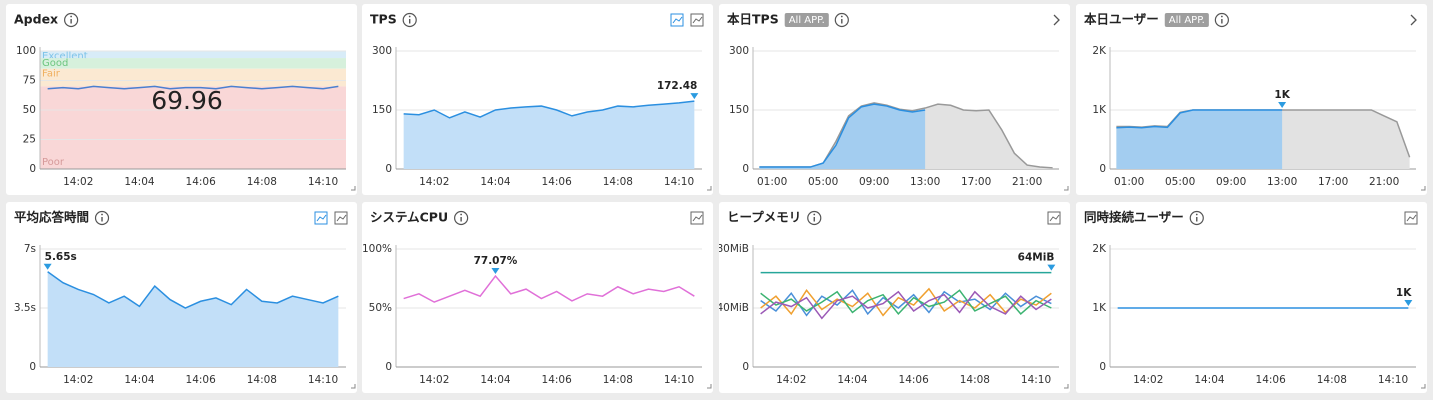 The image size is (1433, 400). What do you see at coordinates (549, 135) in the screenshot?
I see `series-area` at bounding box center [549, 135].